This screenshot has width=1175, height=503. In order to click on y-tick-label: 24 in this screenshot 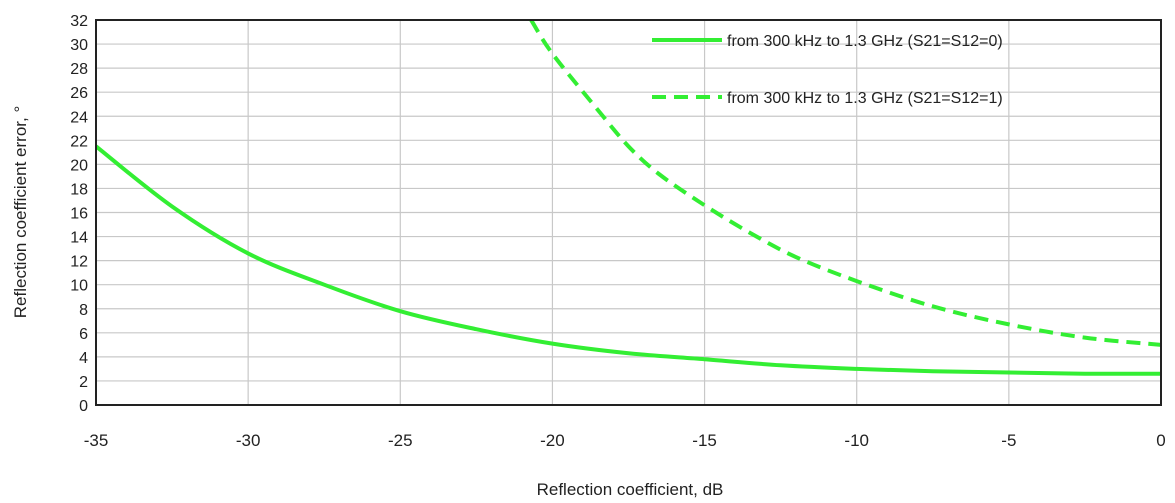, I will do `click(79, 117)`.